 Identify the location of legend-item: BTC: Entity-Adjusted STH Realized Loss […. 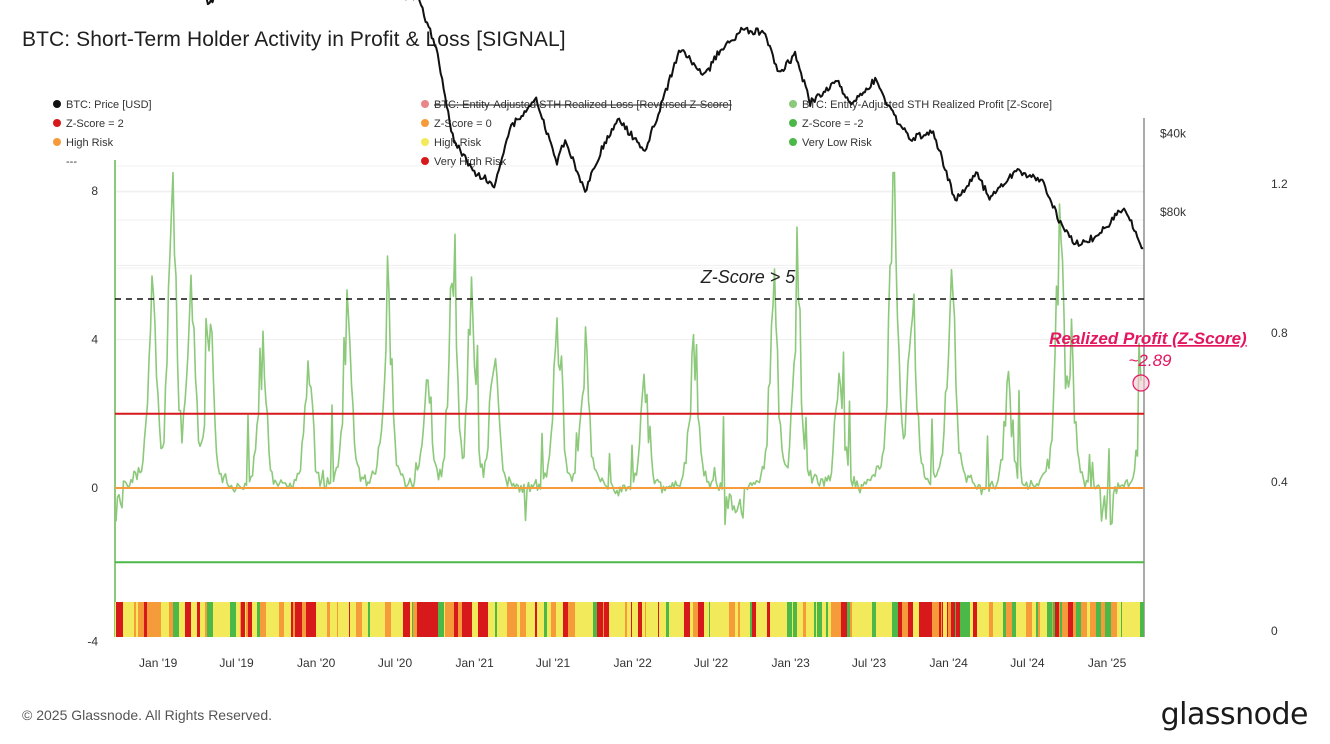
(576, 105).